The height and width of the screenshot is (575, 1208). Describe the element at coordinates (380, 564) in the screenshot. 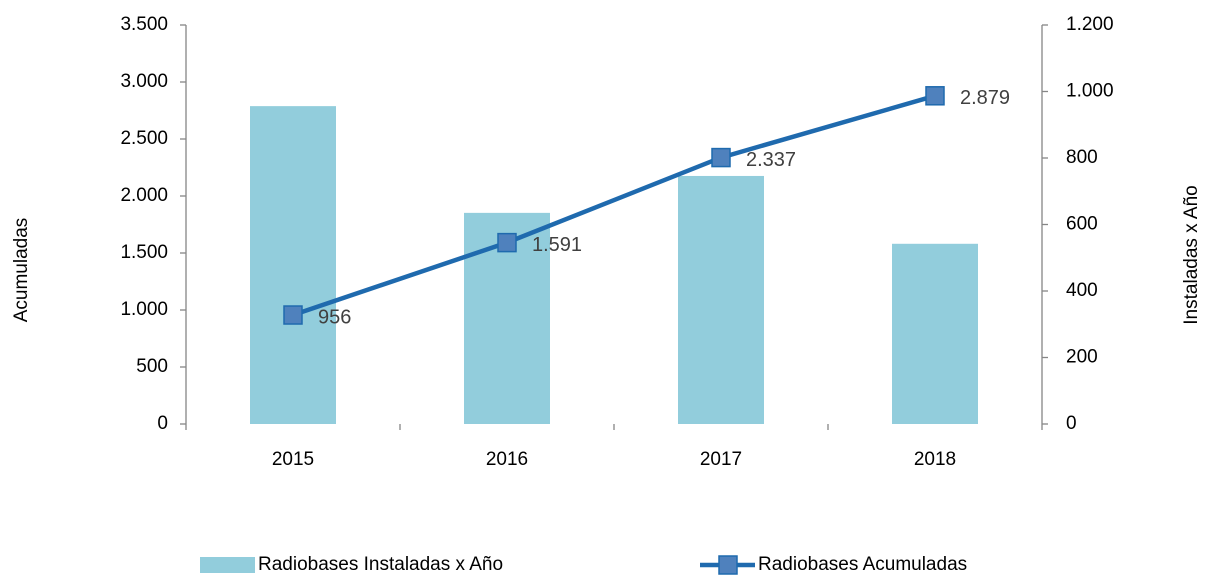

I see `legend-label: Radiobases Instaladas x Año` at that location.